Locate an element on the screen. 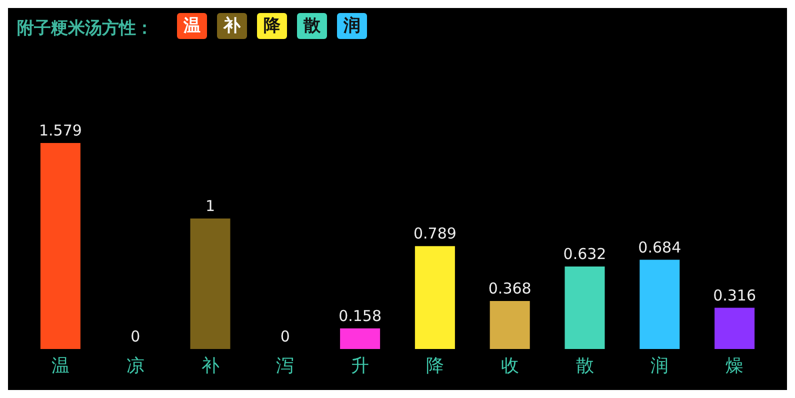  text: 润 is located at coordinates (351, 26).